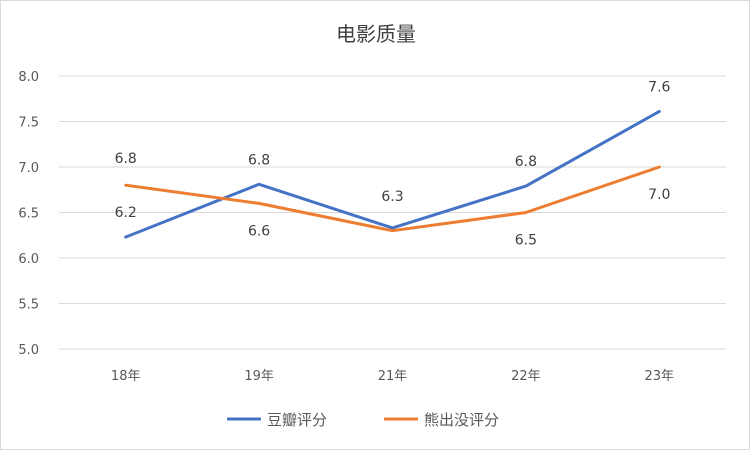 This screenshot has height=451, width=750. I want to click on data-label: 6.6, so click(259, 231).